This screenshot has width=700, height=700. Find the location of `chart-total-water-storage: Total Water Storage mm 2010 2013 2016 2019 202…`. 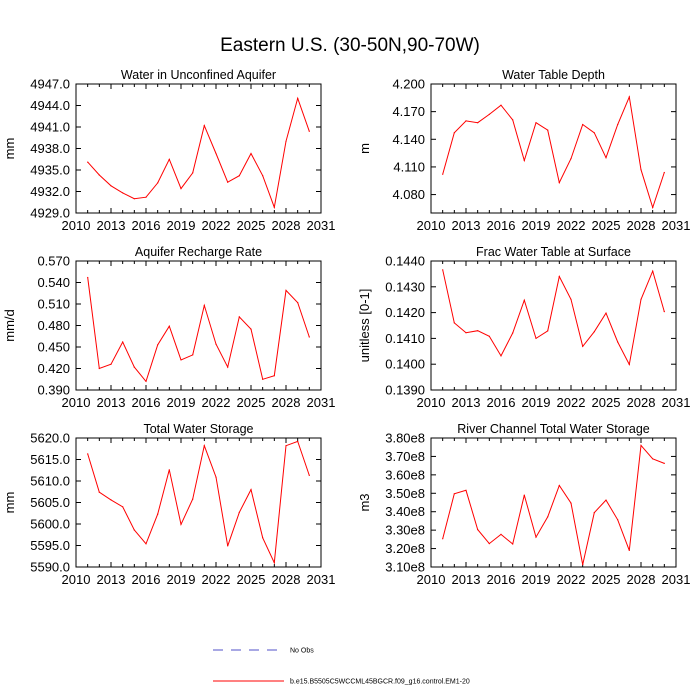

chart-total-water-storage: Total Water Storage mm 2010 2013 2016 2019 202… is located at coordinates (168, 504).